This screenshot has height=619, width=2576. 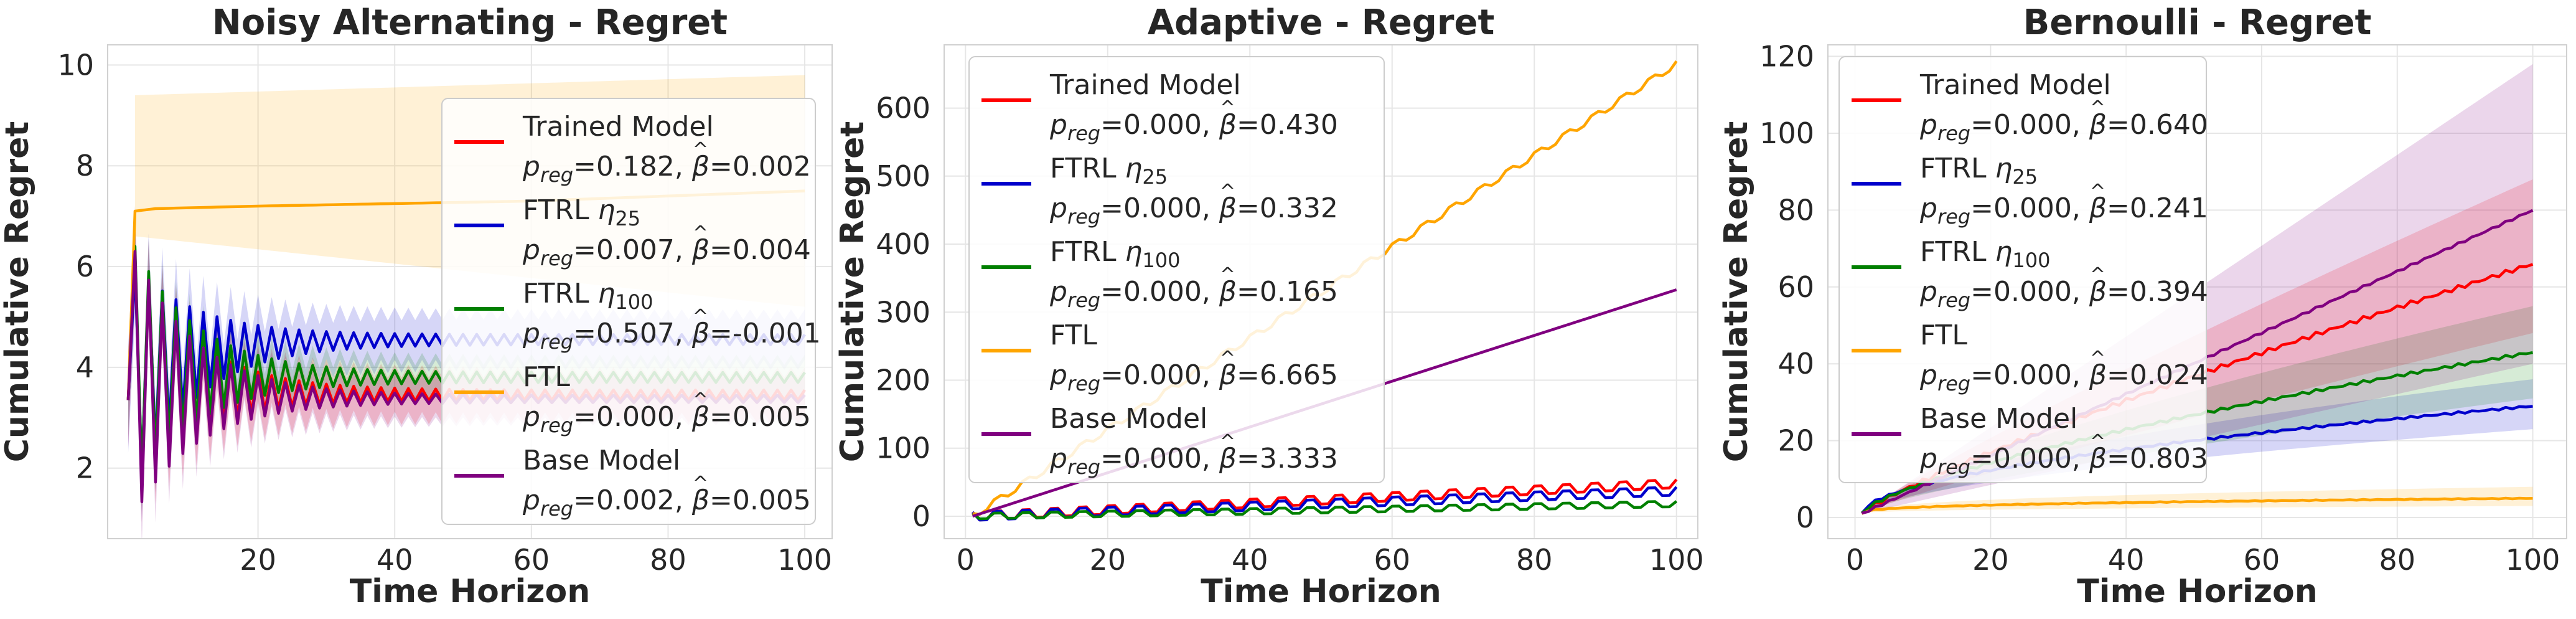 I want to click on y-tick-label: 500, so click(x=903, y=176).